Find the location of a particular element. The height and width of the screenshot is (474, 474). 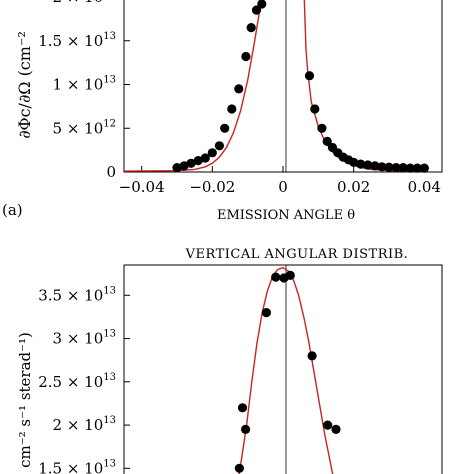

panel-label-a: (a) is located at coordinates (12, 210).